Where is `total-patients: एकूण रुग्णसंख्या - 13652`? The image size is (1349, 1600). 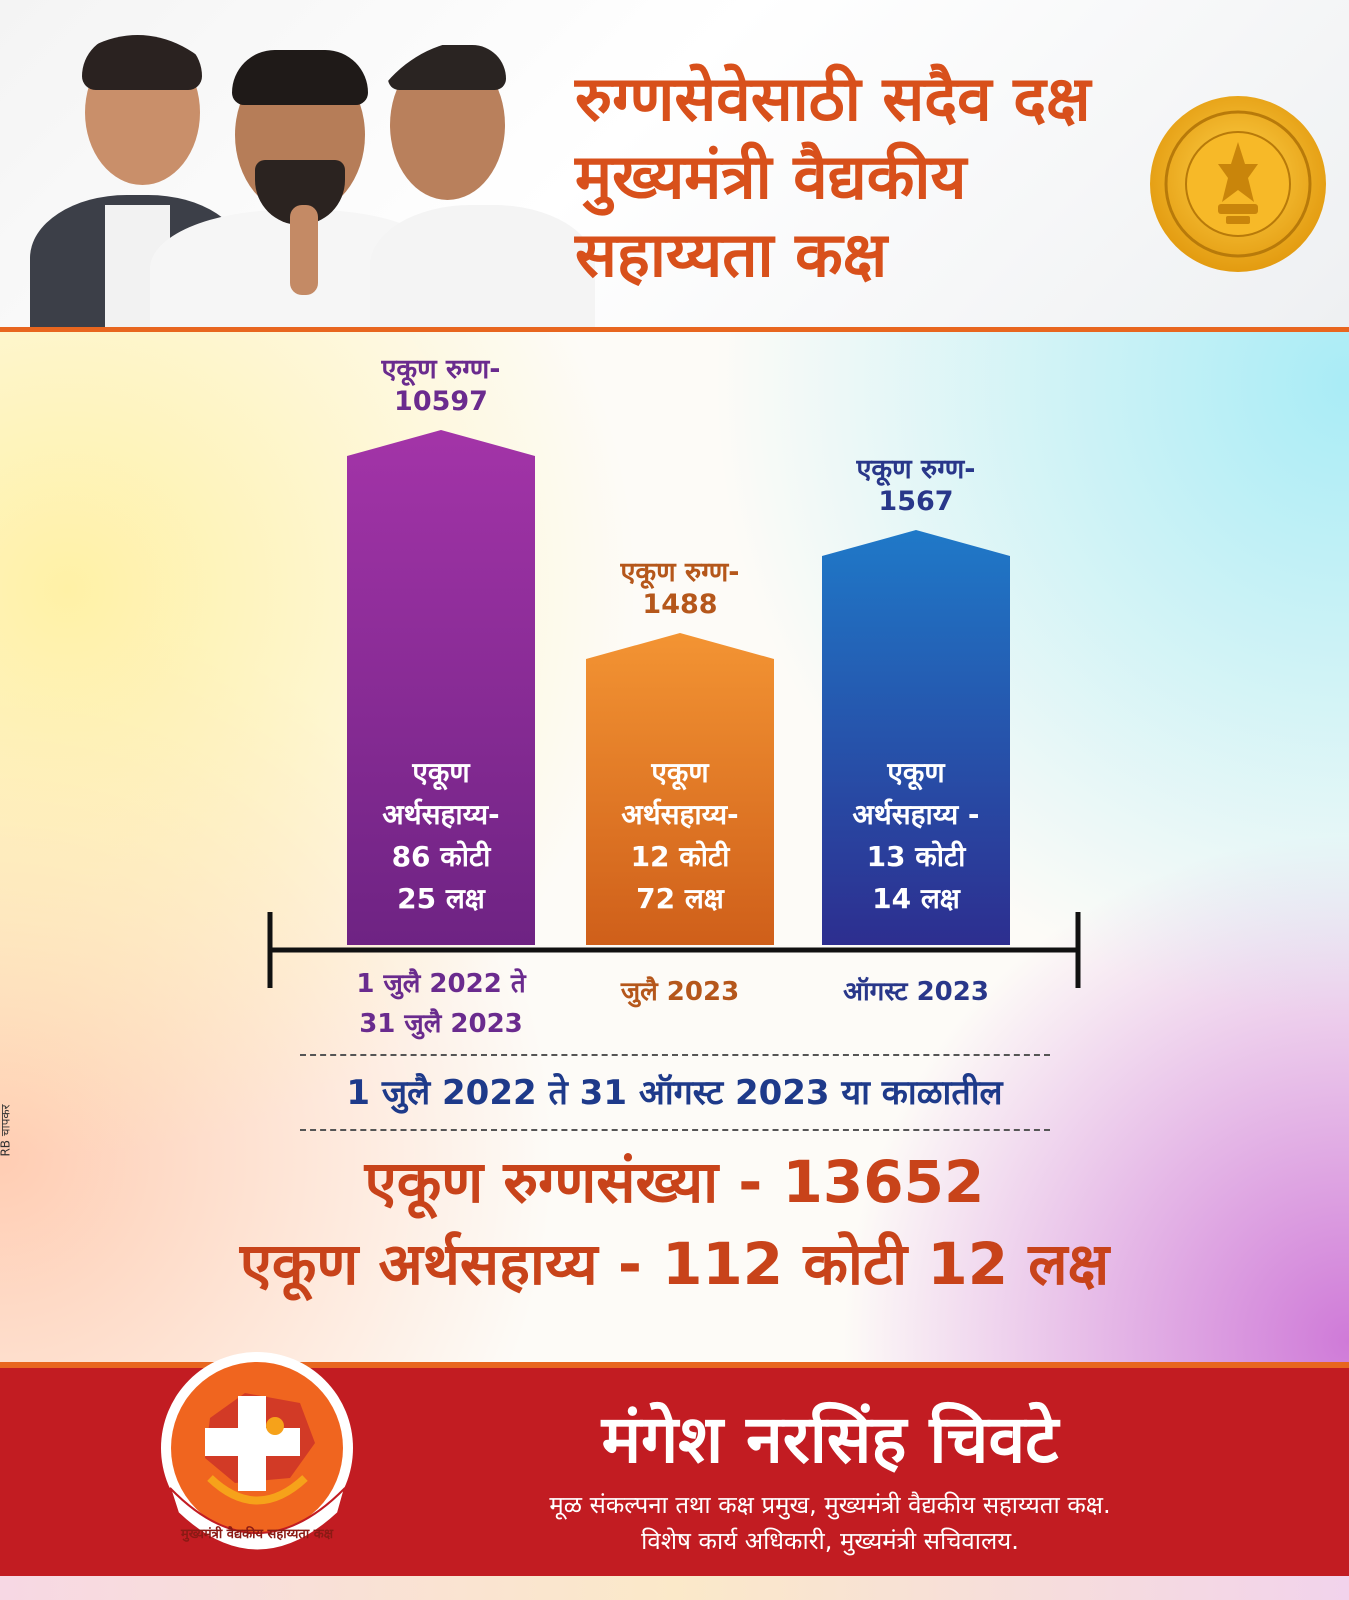 total-patients: एकूण रुग्णसंख्या - 13652 is located at coordinates (674, 1182).